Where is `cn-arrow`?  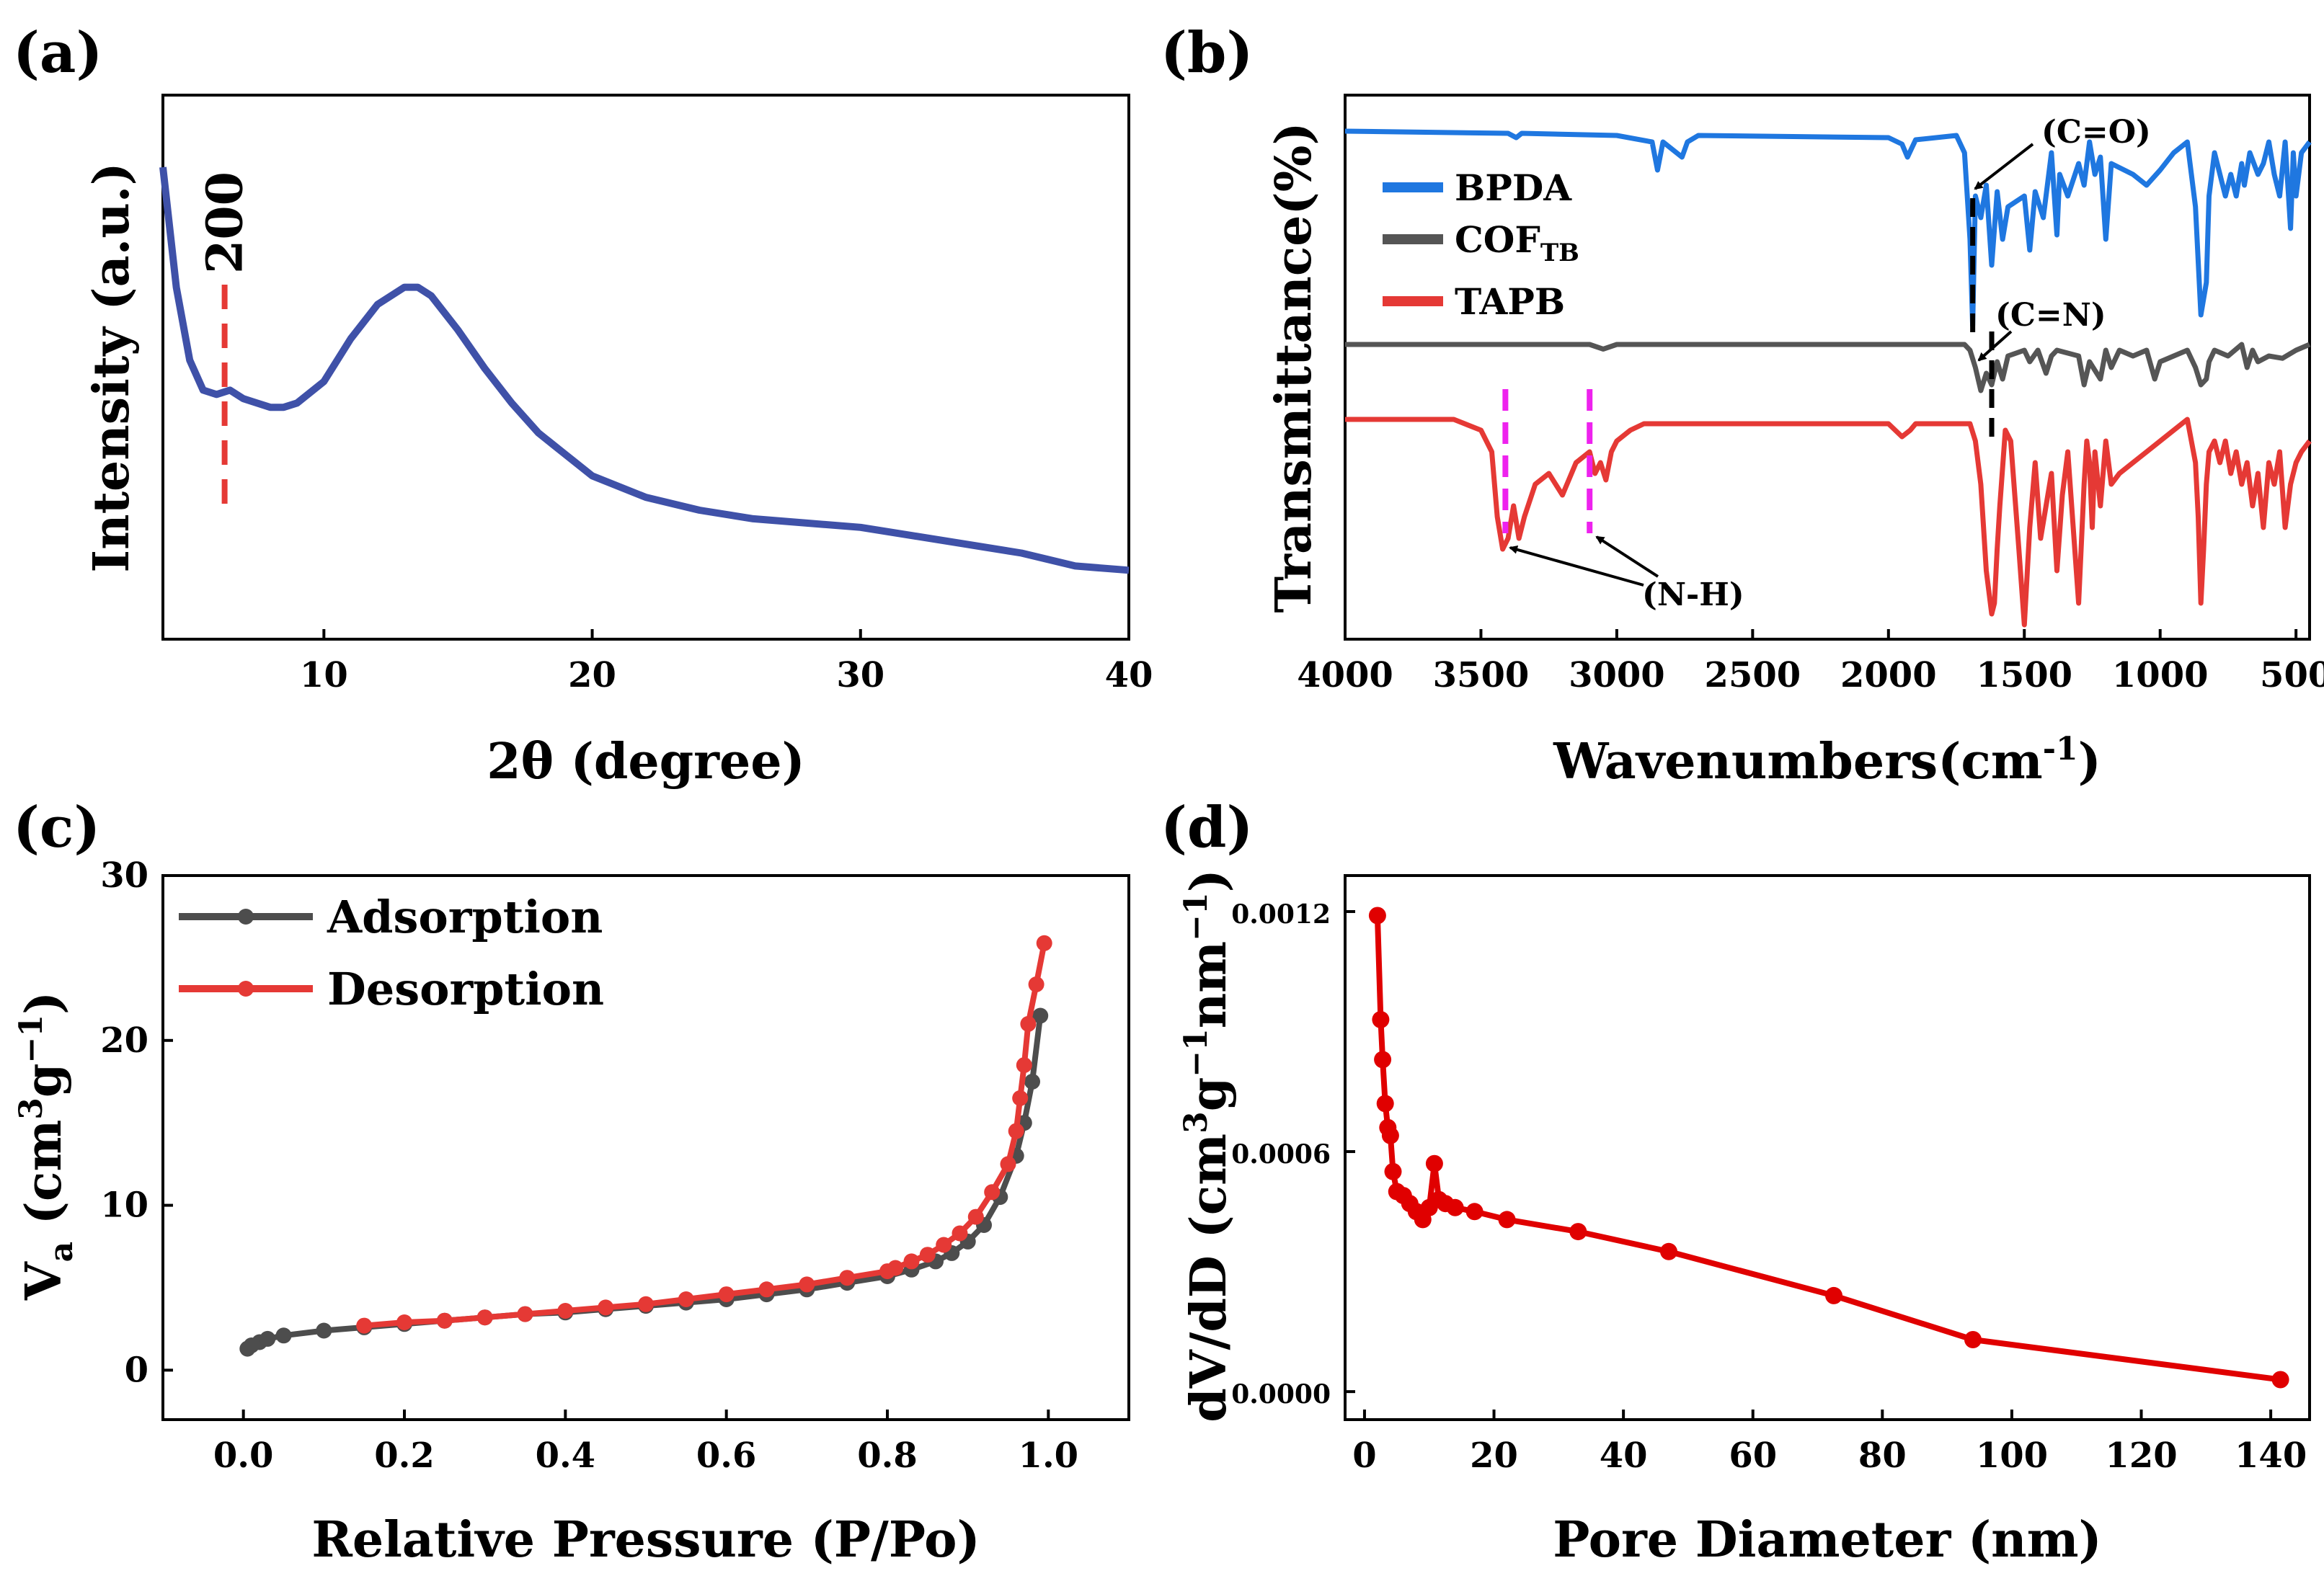
cn-arrow is located at coordinates (1995, 346).